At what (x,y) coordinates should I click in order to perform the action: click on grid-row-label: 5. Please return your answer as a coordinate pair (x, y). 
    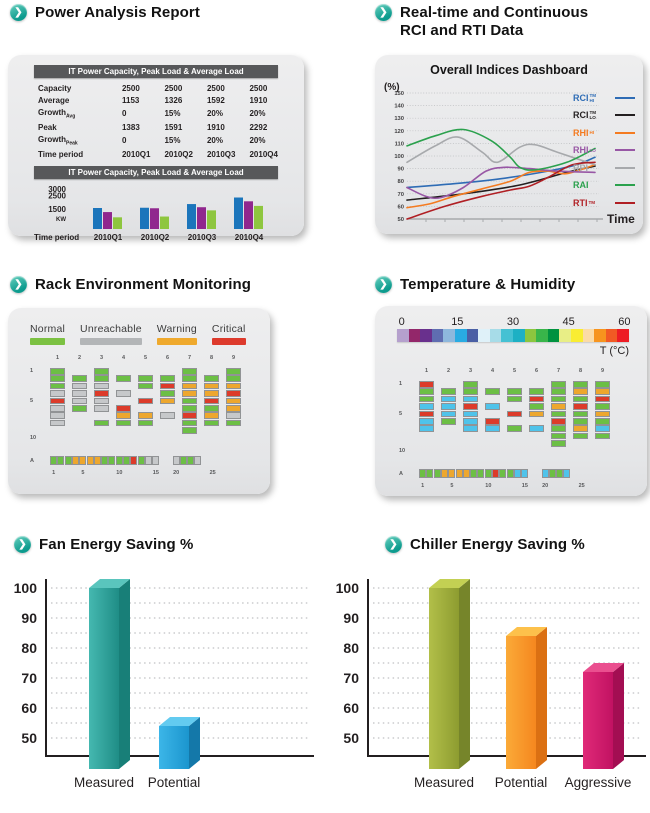
    Looking at the image, I should click on (401, 413).